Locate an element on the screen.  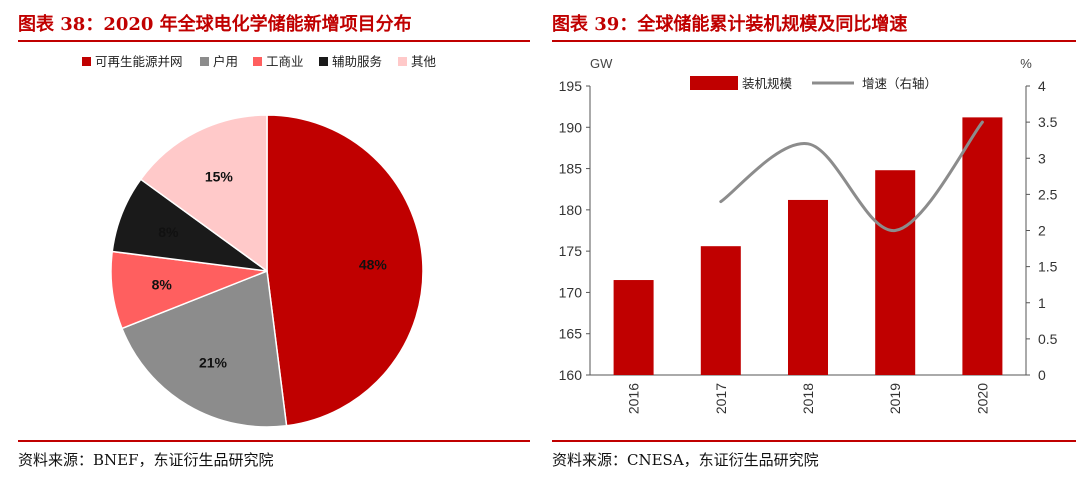
right-figure-title: 图表 39：全球储能累计装机规模及同比增速 is located at coordinates (730, 24).